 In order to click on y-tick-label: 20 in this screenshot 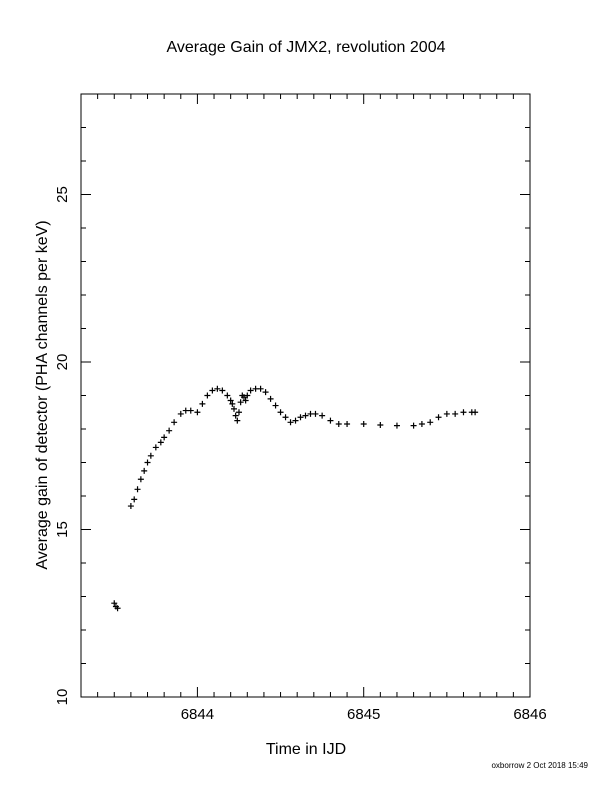, I will do `click(62, 362)`.